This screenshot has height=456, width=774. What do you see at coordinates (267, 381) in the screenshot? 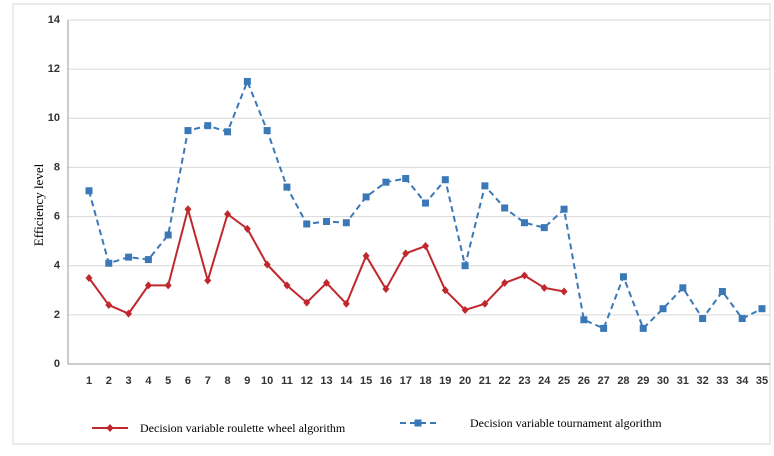
I see `x-tick-label: 10` at bounding box center [267, 381].